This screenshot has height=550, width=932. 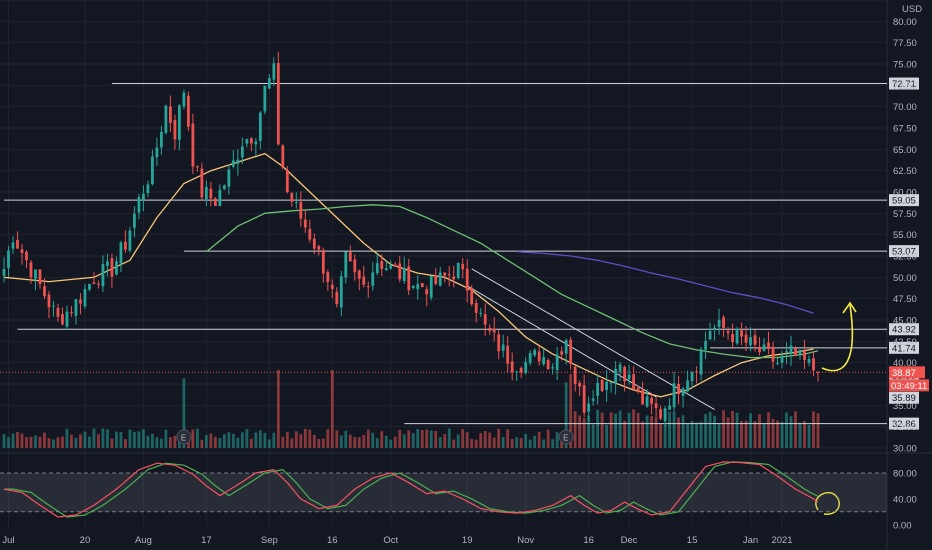 I want to click on earnings-marker, so click(x=184, y=437).